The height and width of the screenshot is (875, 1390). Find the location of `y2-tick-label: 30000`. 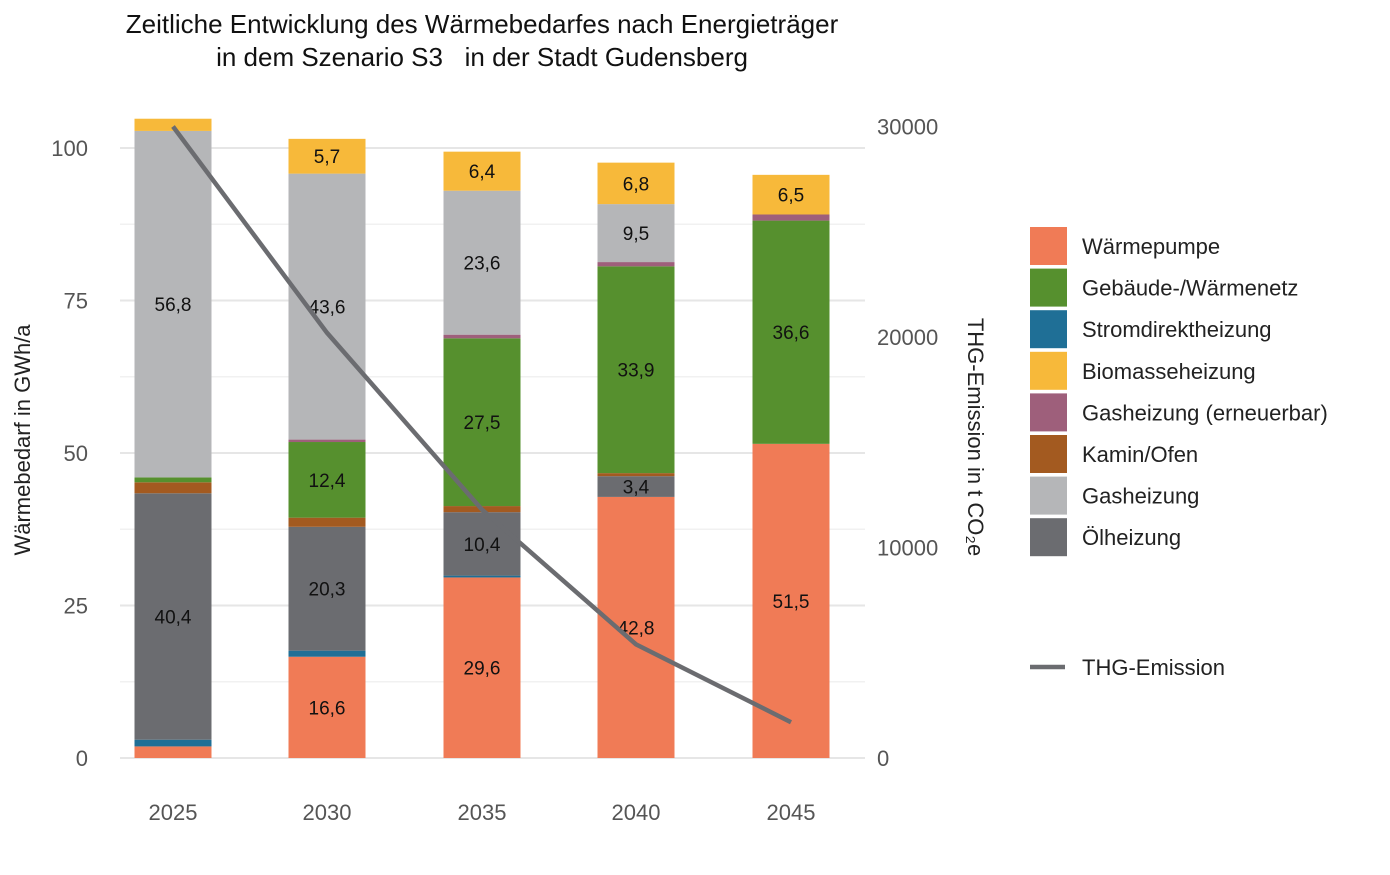

y2-tick-label: 30000 is located at coordinates (907, 127).